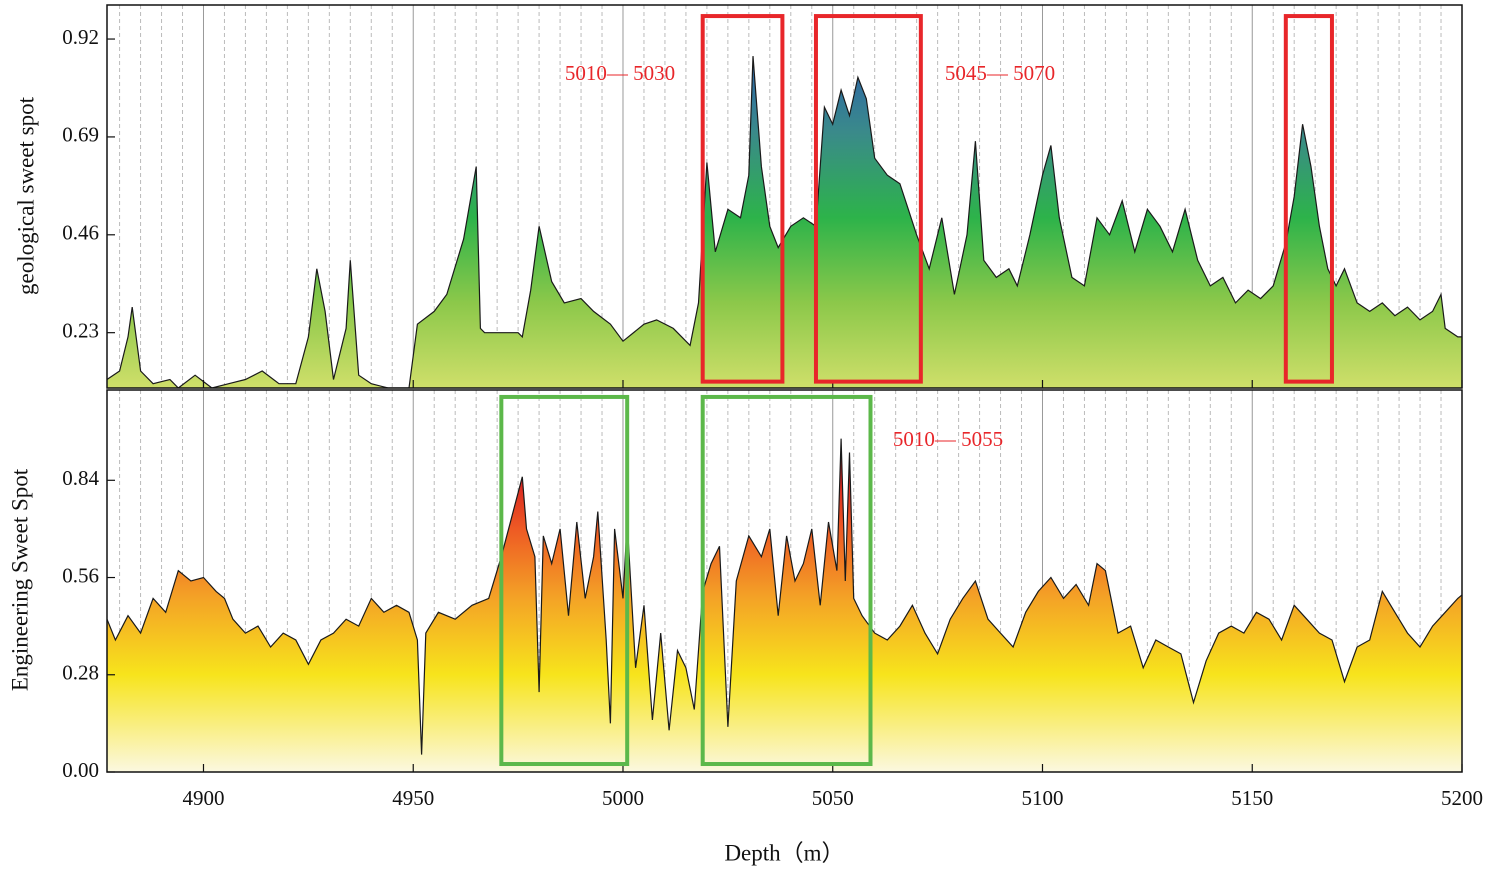 This screenshot has height=876, width=1500. What do you see at coordinates (19, 579) in the screenshot?
I see `y-axis-label: Engineering Sweet Spot` at bounding box center [19, 579].